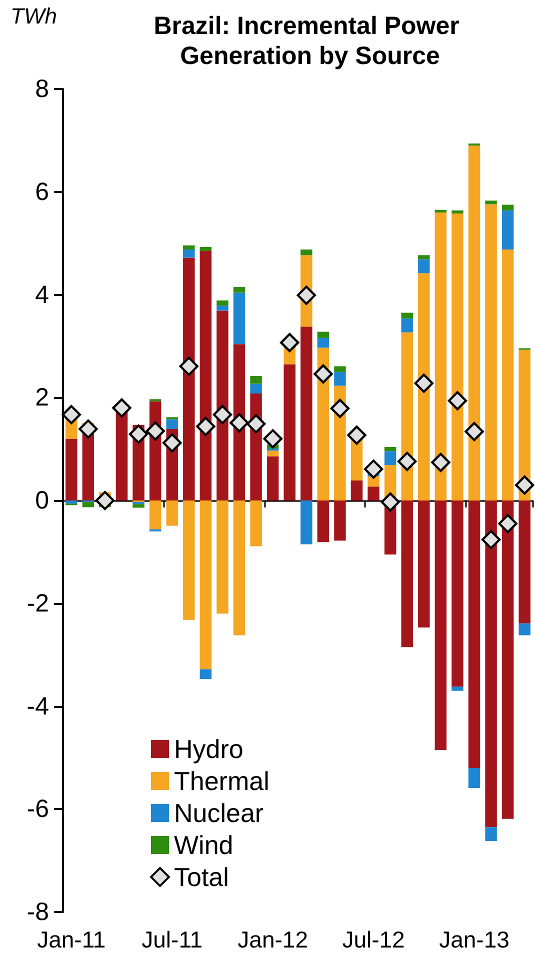 The width and height of the screenshot is (535, 967). I want to click on legend-label: Thermal, so click(222, 781).